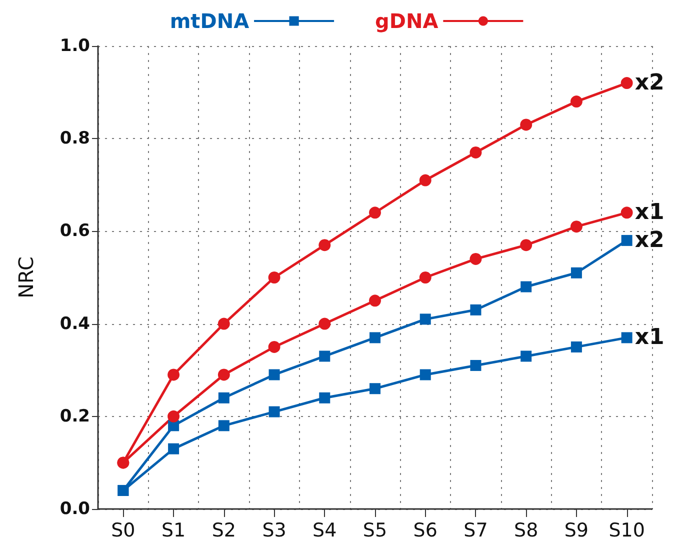 Image resolution: width=694 pixels, height=551 pixels. I want to click on x-tick-label: S10, so click(626, 531).